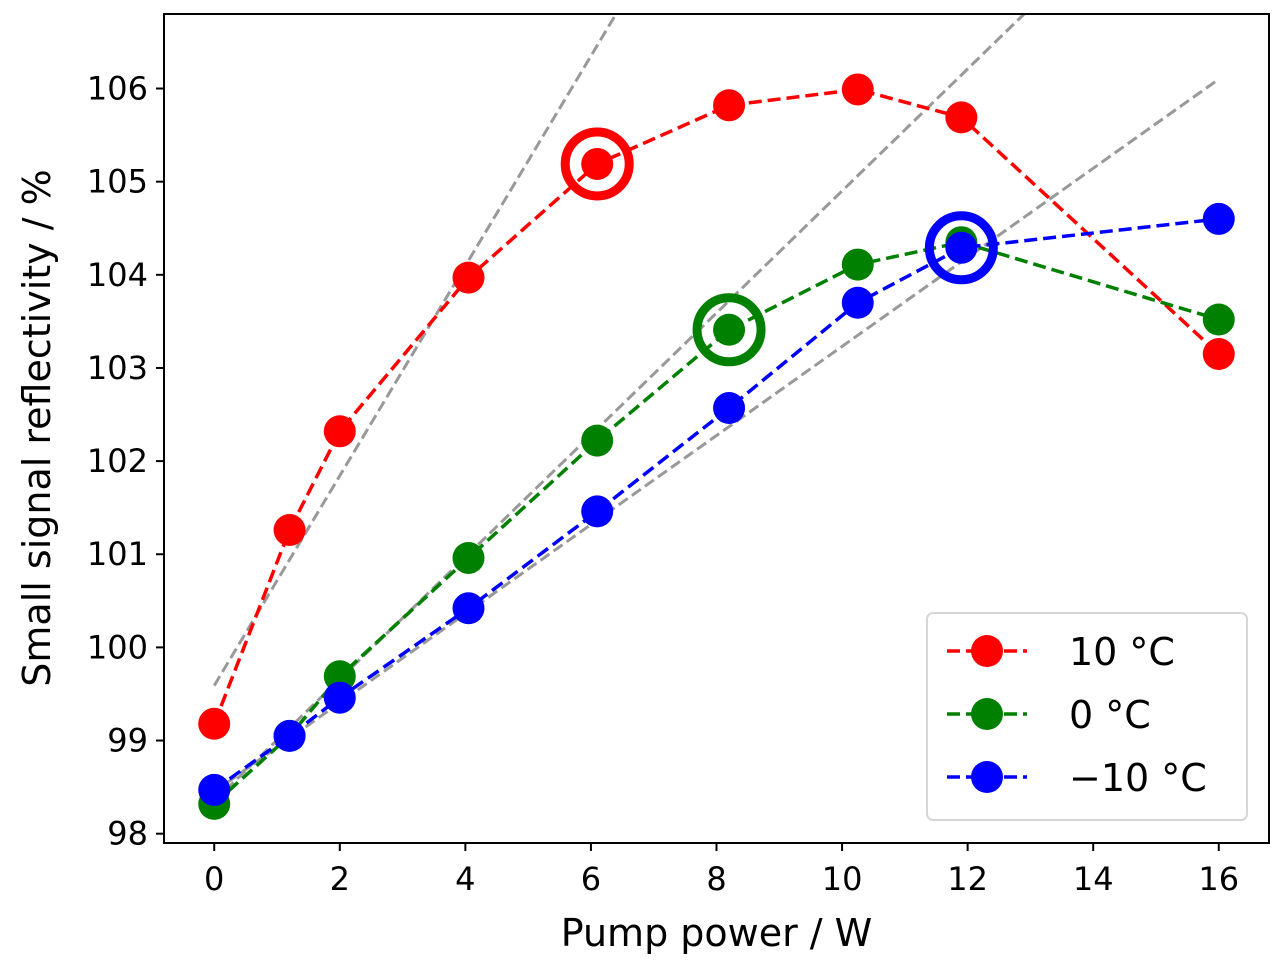 Image resolution: width=1287 pixels, height=966 pixels. What do you see at coordinates (117, 554) in the screenshot?
I see `y-tick-label-3: 101` at bounding box center [117, 554].